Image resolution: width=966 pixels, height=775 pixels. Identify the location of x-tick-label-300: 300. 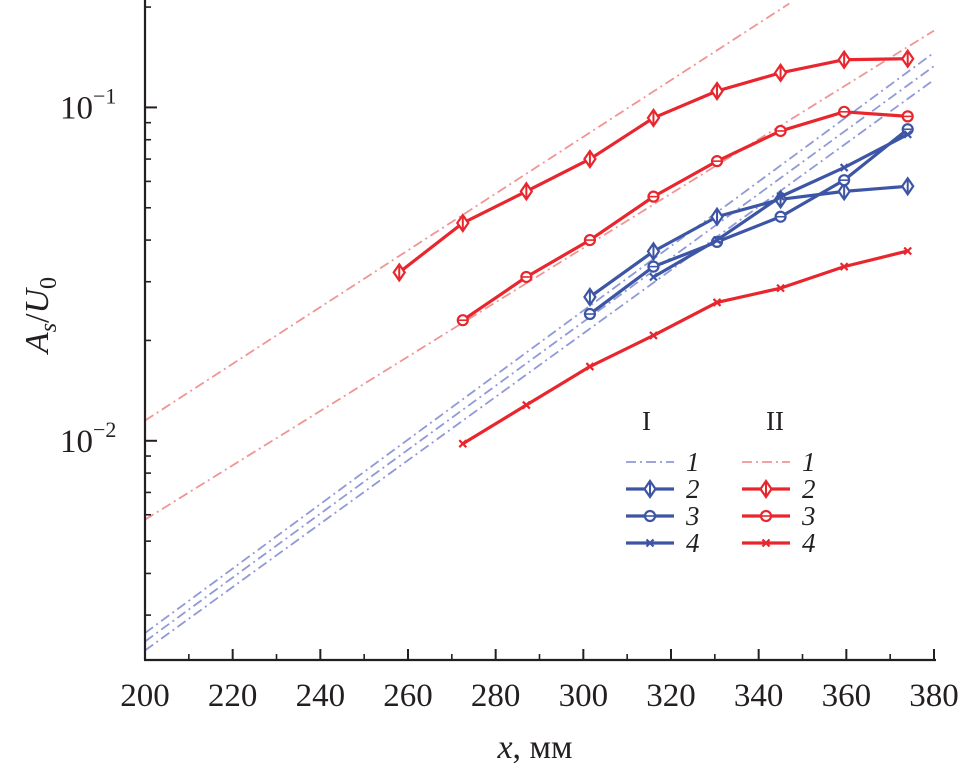
(584, 696).